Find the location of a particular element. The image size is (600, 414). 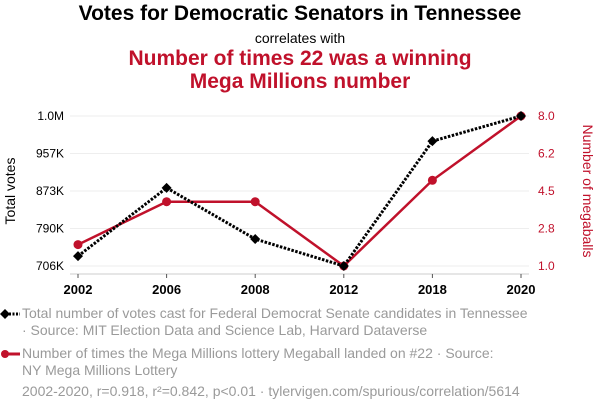

y-tick-left-label: 790K is located at coordinates (50, 229).